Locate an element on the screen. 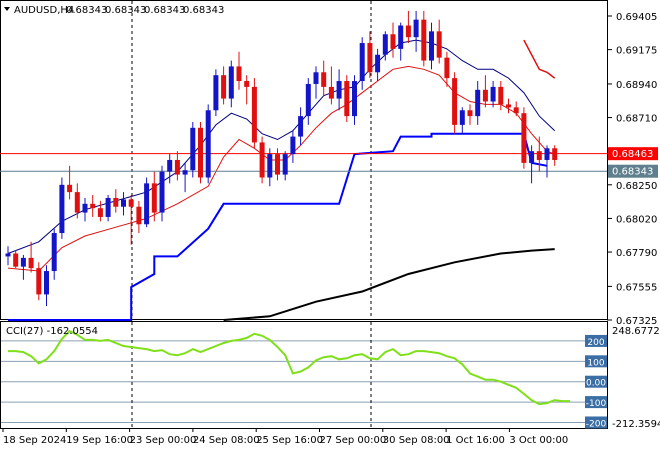  symbol-label: AUDUSD,H4 is located at coordinates (44, 10).